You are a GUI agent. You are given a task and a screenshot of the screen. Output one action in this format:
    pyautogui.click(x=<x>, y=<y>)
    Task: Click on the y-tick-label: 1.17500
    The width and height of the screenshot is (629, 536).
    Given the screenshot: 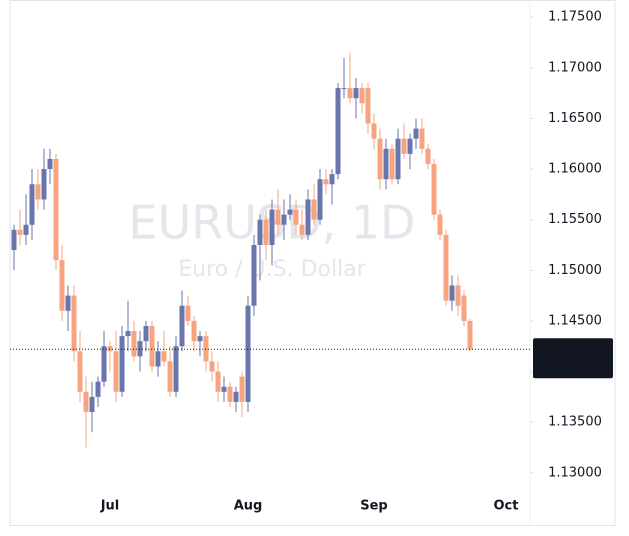 What is the action you would take?
    pyautogui.click(x=575, y=17)
    